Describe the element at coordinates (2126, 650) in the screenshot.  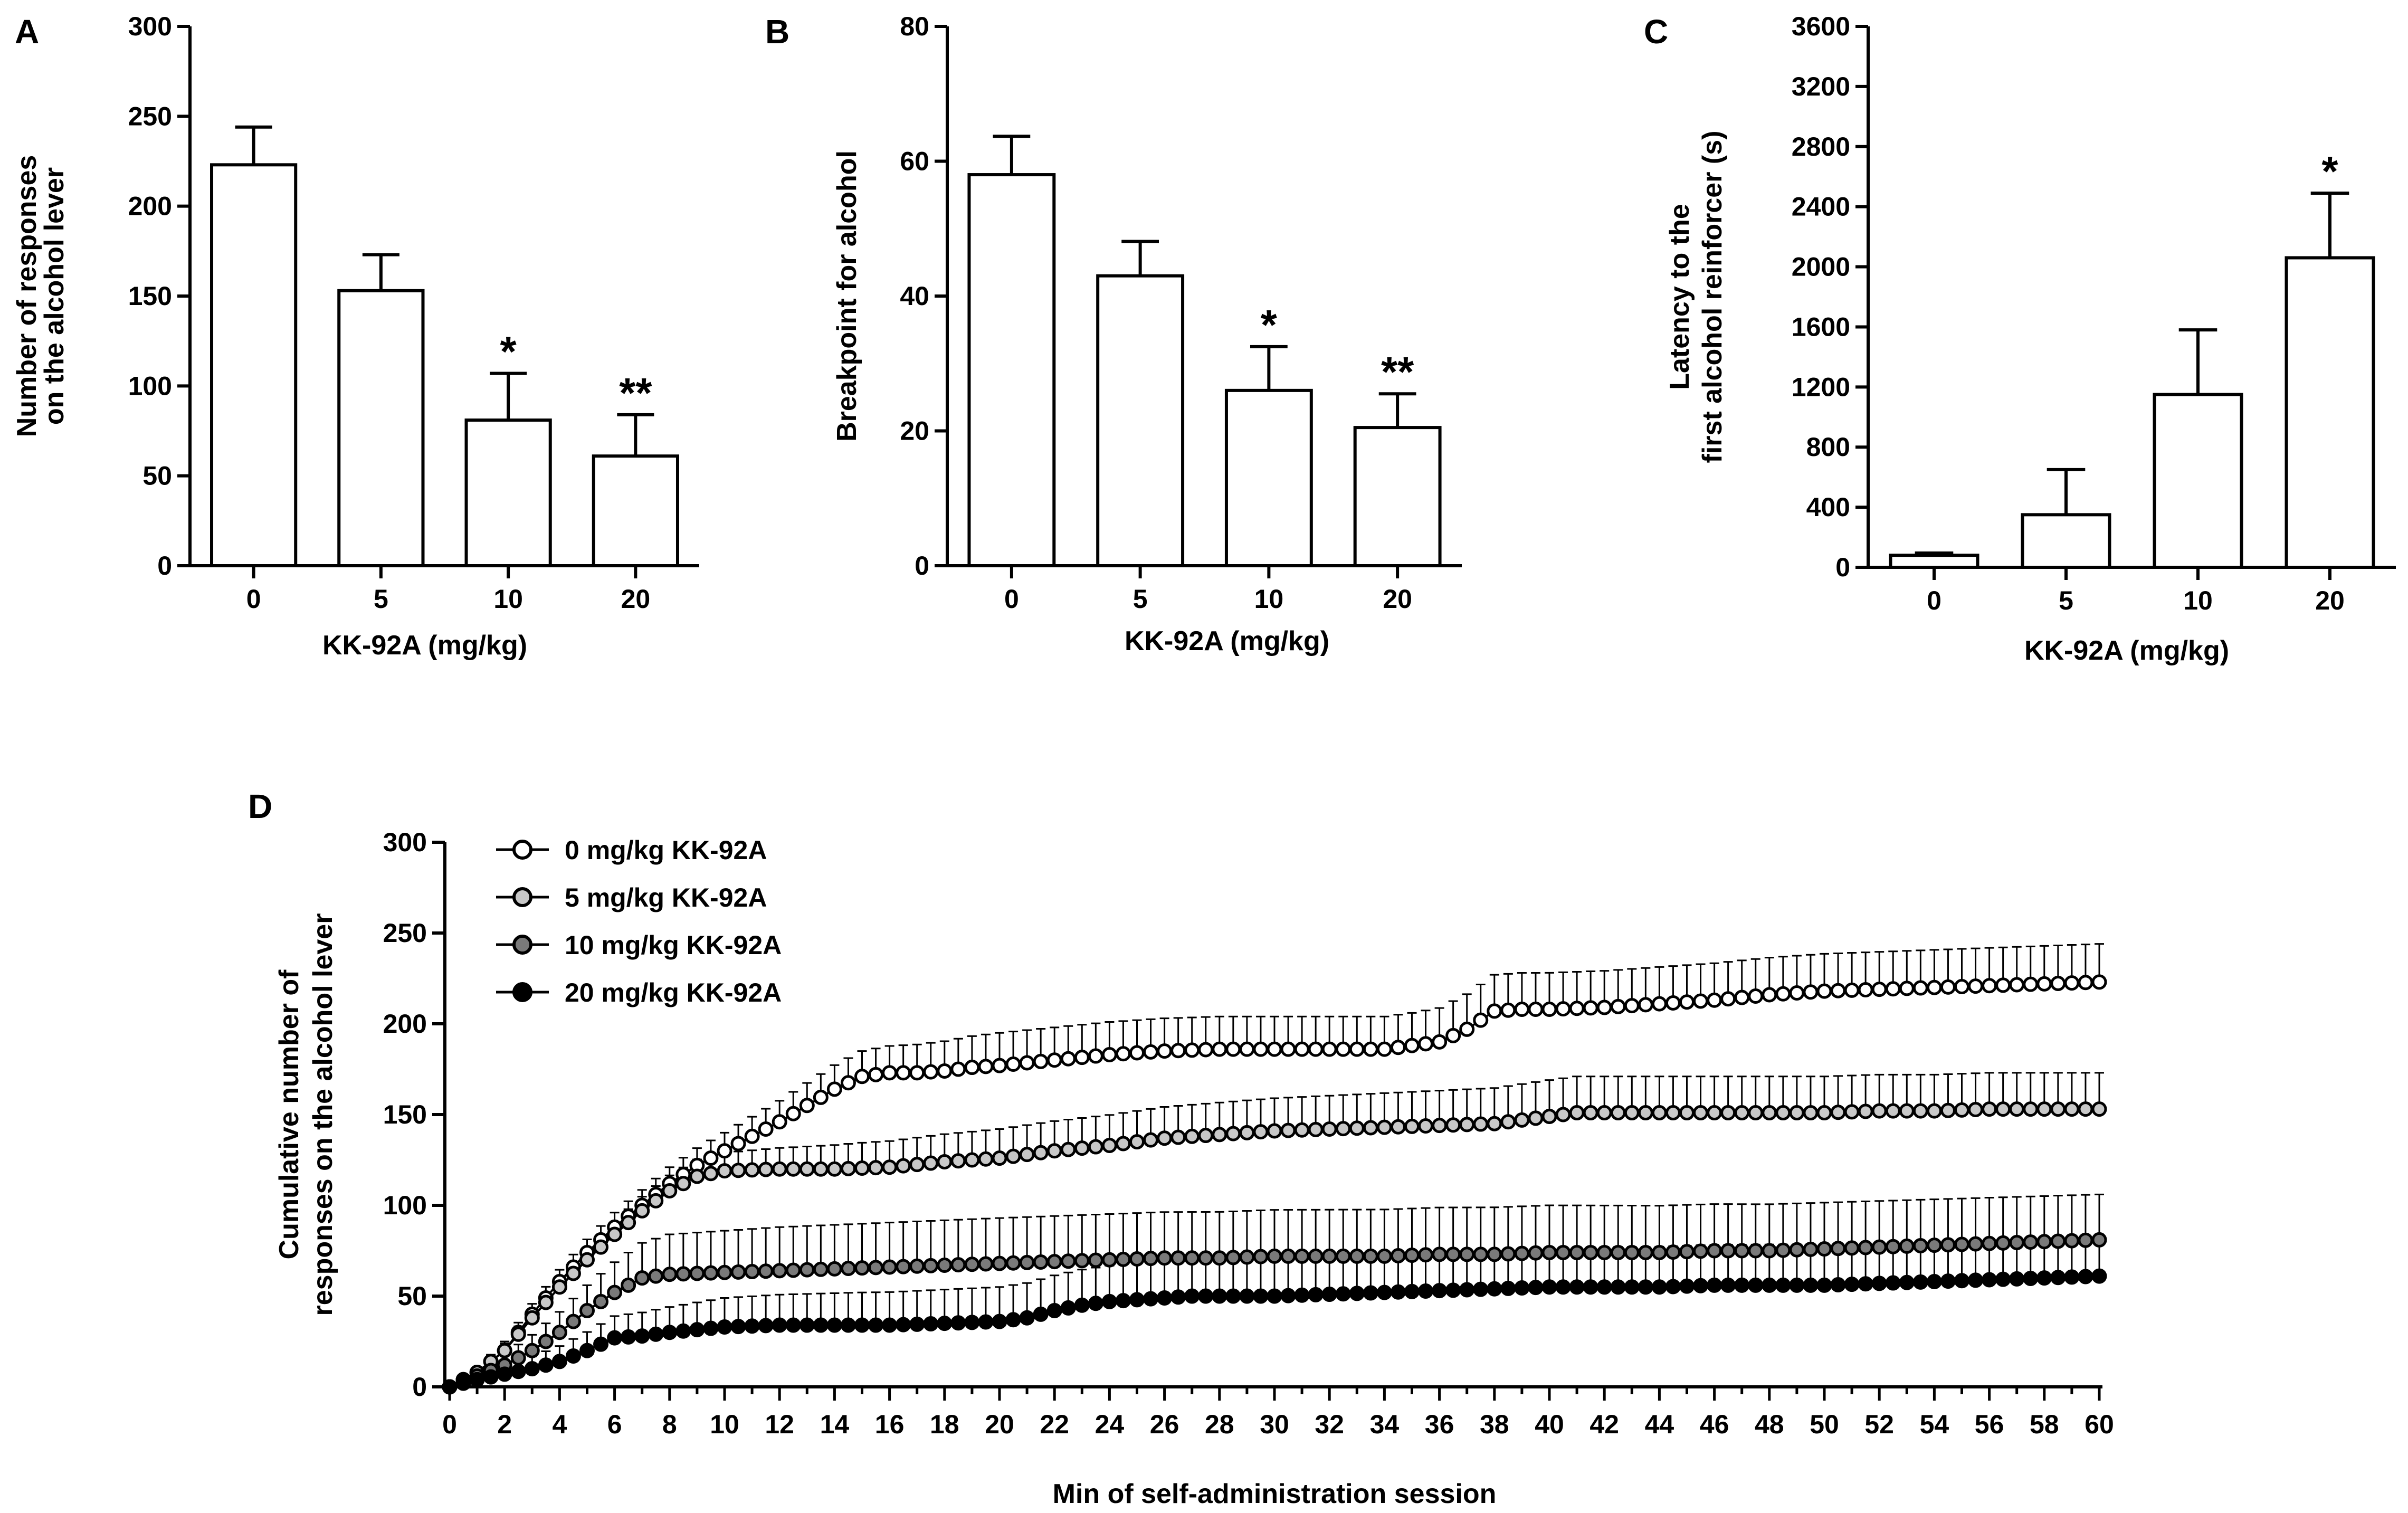
I see `panel-c-x-axis-title: KK-92A (mg/kg)` at that location.